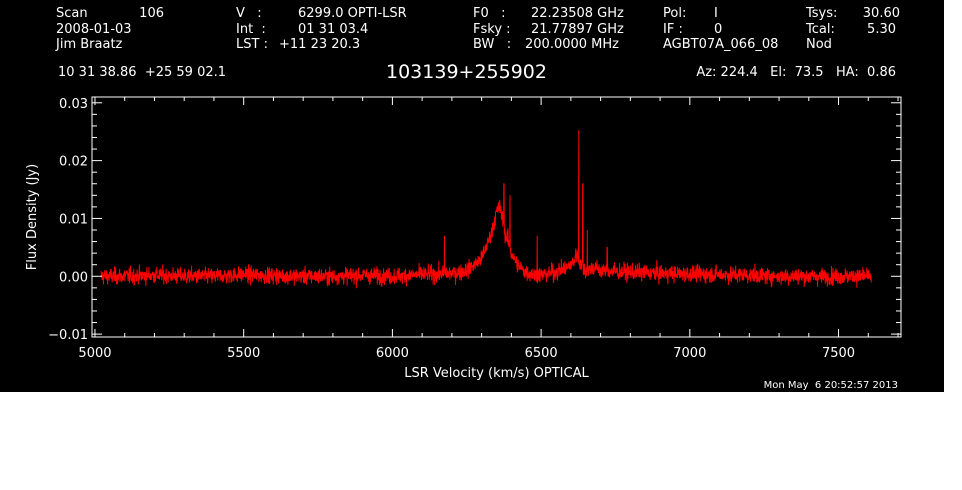 The height and width of the screenshot is (490, 962). What do you see at coordinates (718, 29) in the screenshot?
I see `if-value: 0` at bounding box center [718, 29].